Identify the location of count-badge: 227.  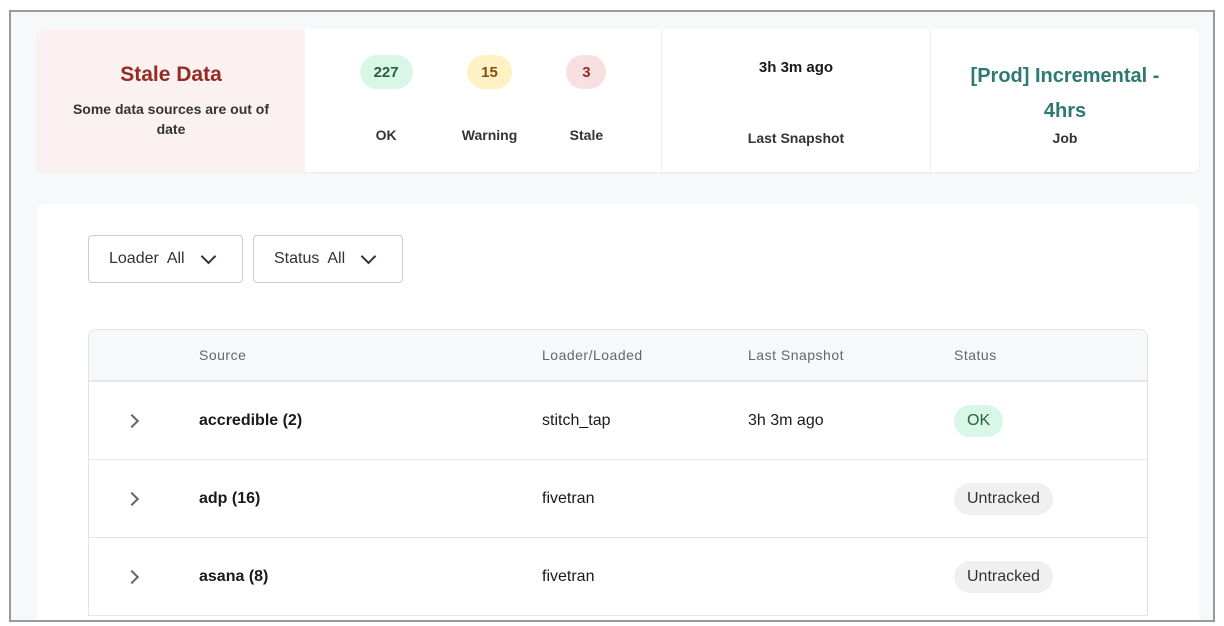
(386, 72).